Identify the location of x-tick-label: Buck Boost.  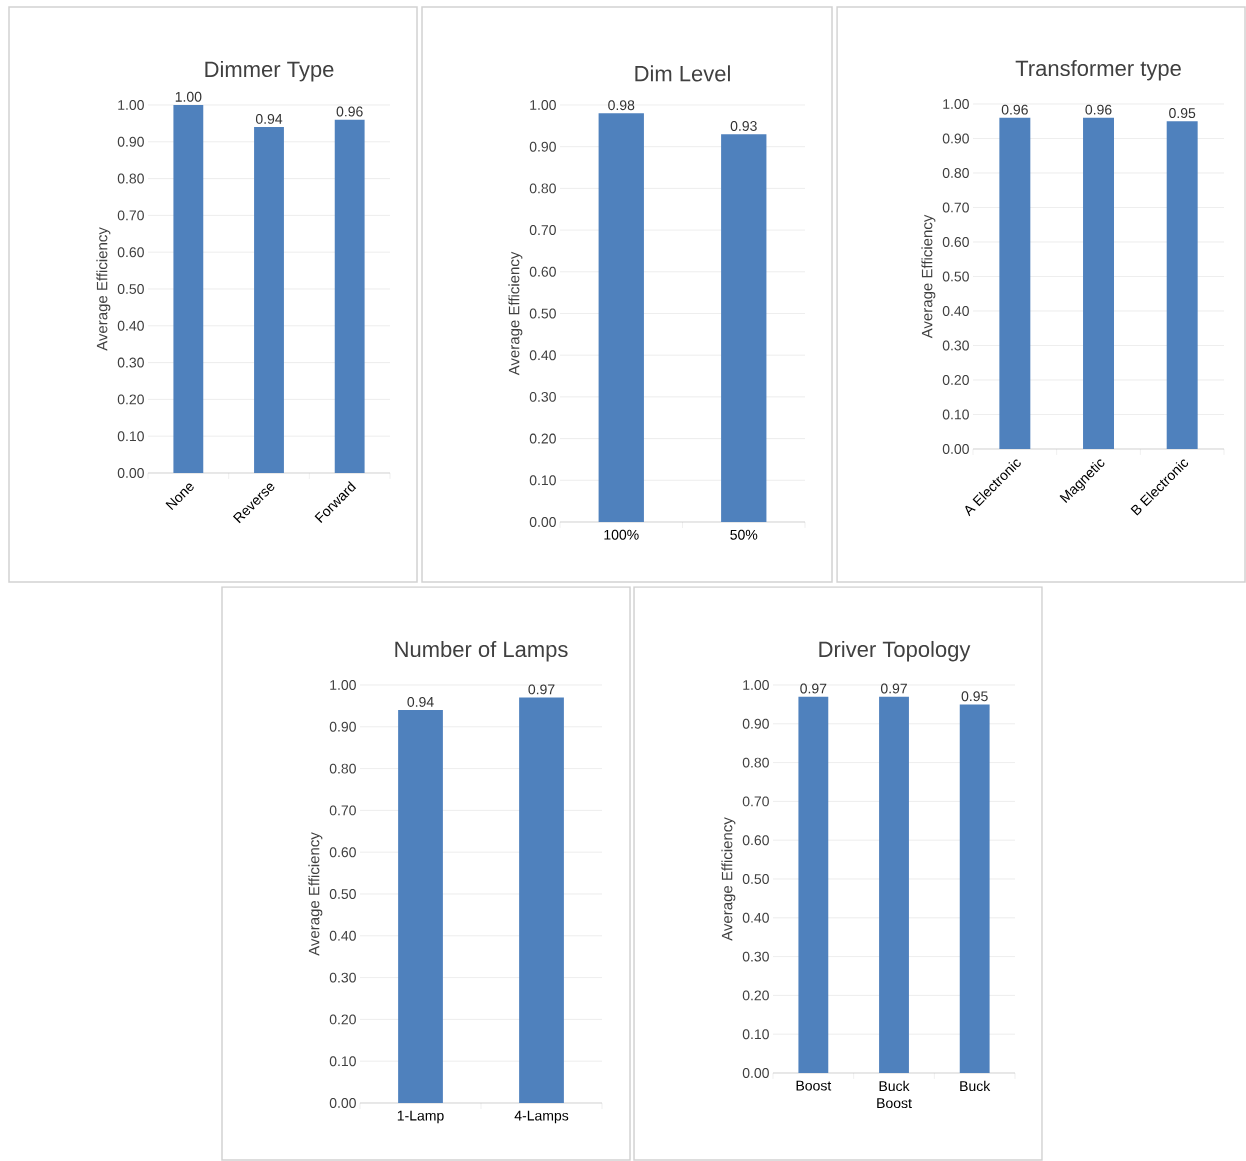
(894, 1094).